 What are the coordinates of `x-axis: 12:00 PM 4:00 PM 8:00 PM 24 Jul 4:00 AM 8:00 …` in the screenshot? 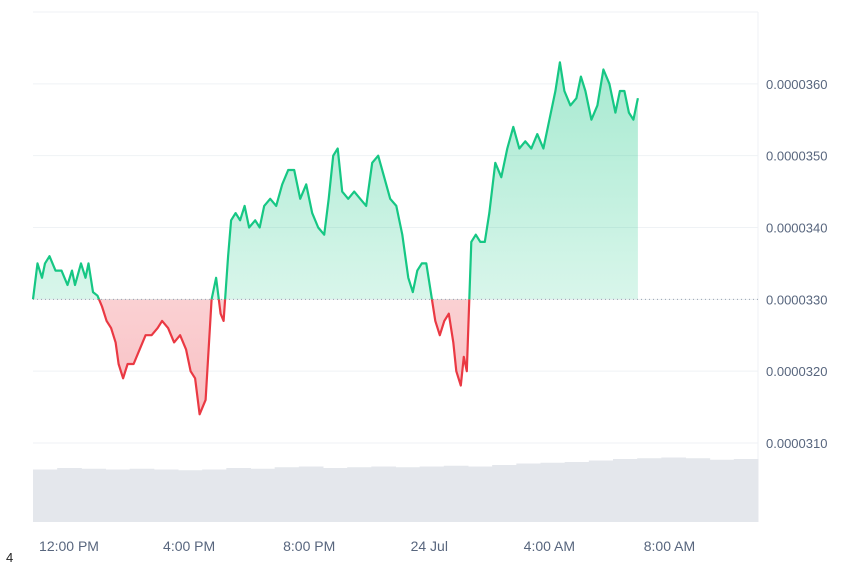 It's located at (367, 546).